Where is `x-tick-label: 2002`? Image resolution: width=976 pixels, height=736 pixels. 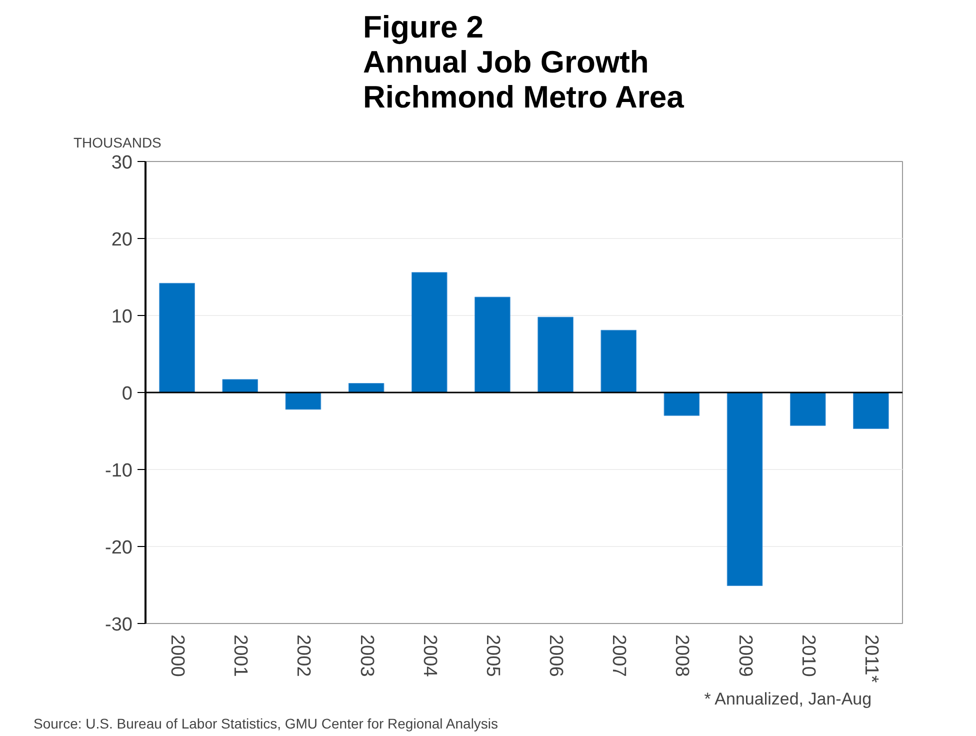 x-tick-label: 2002 is located at coordinates (303, 655).